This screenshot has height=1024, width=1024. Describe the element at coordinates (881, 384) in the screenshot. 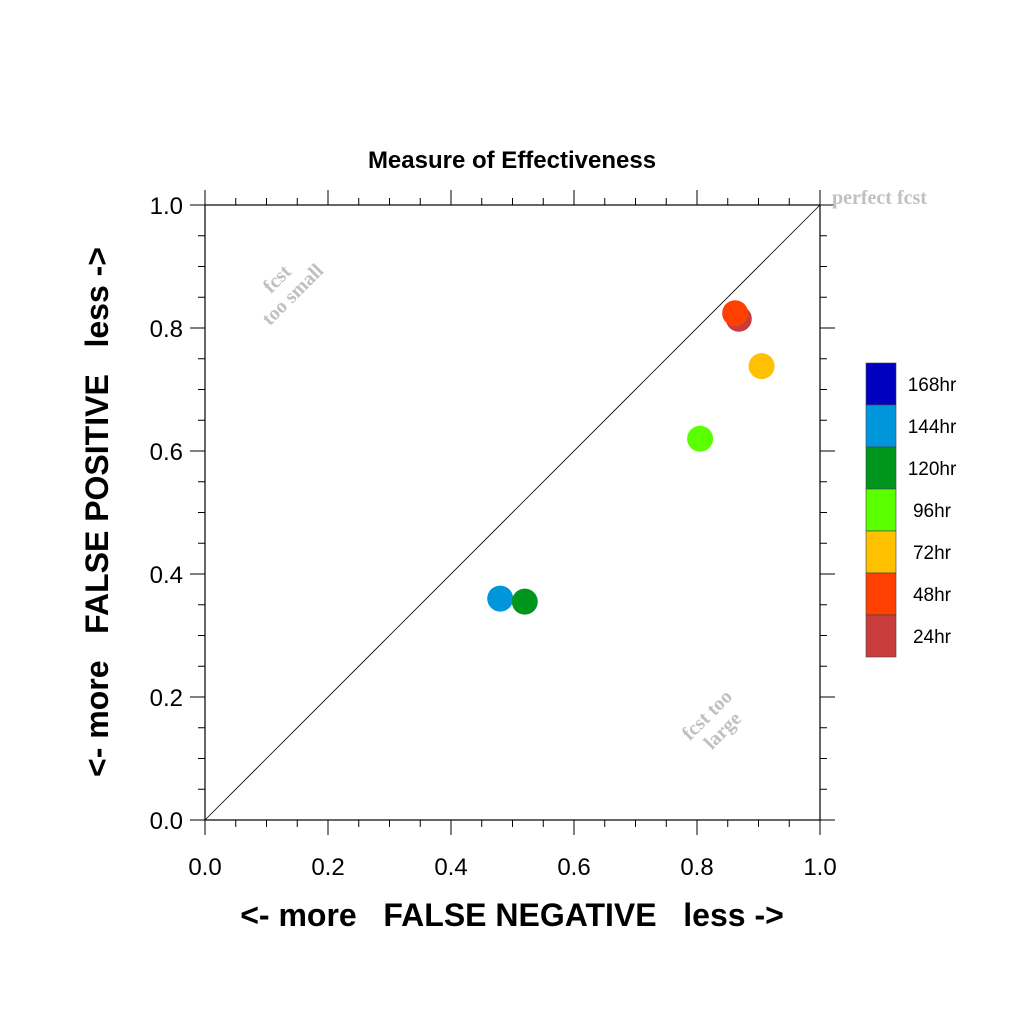

I see `legend-swatch-168hr` at that location.